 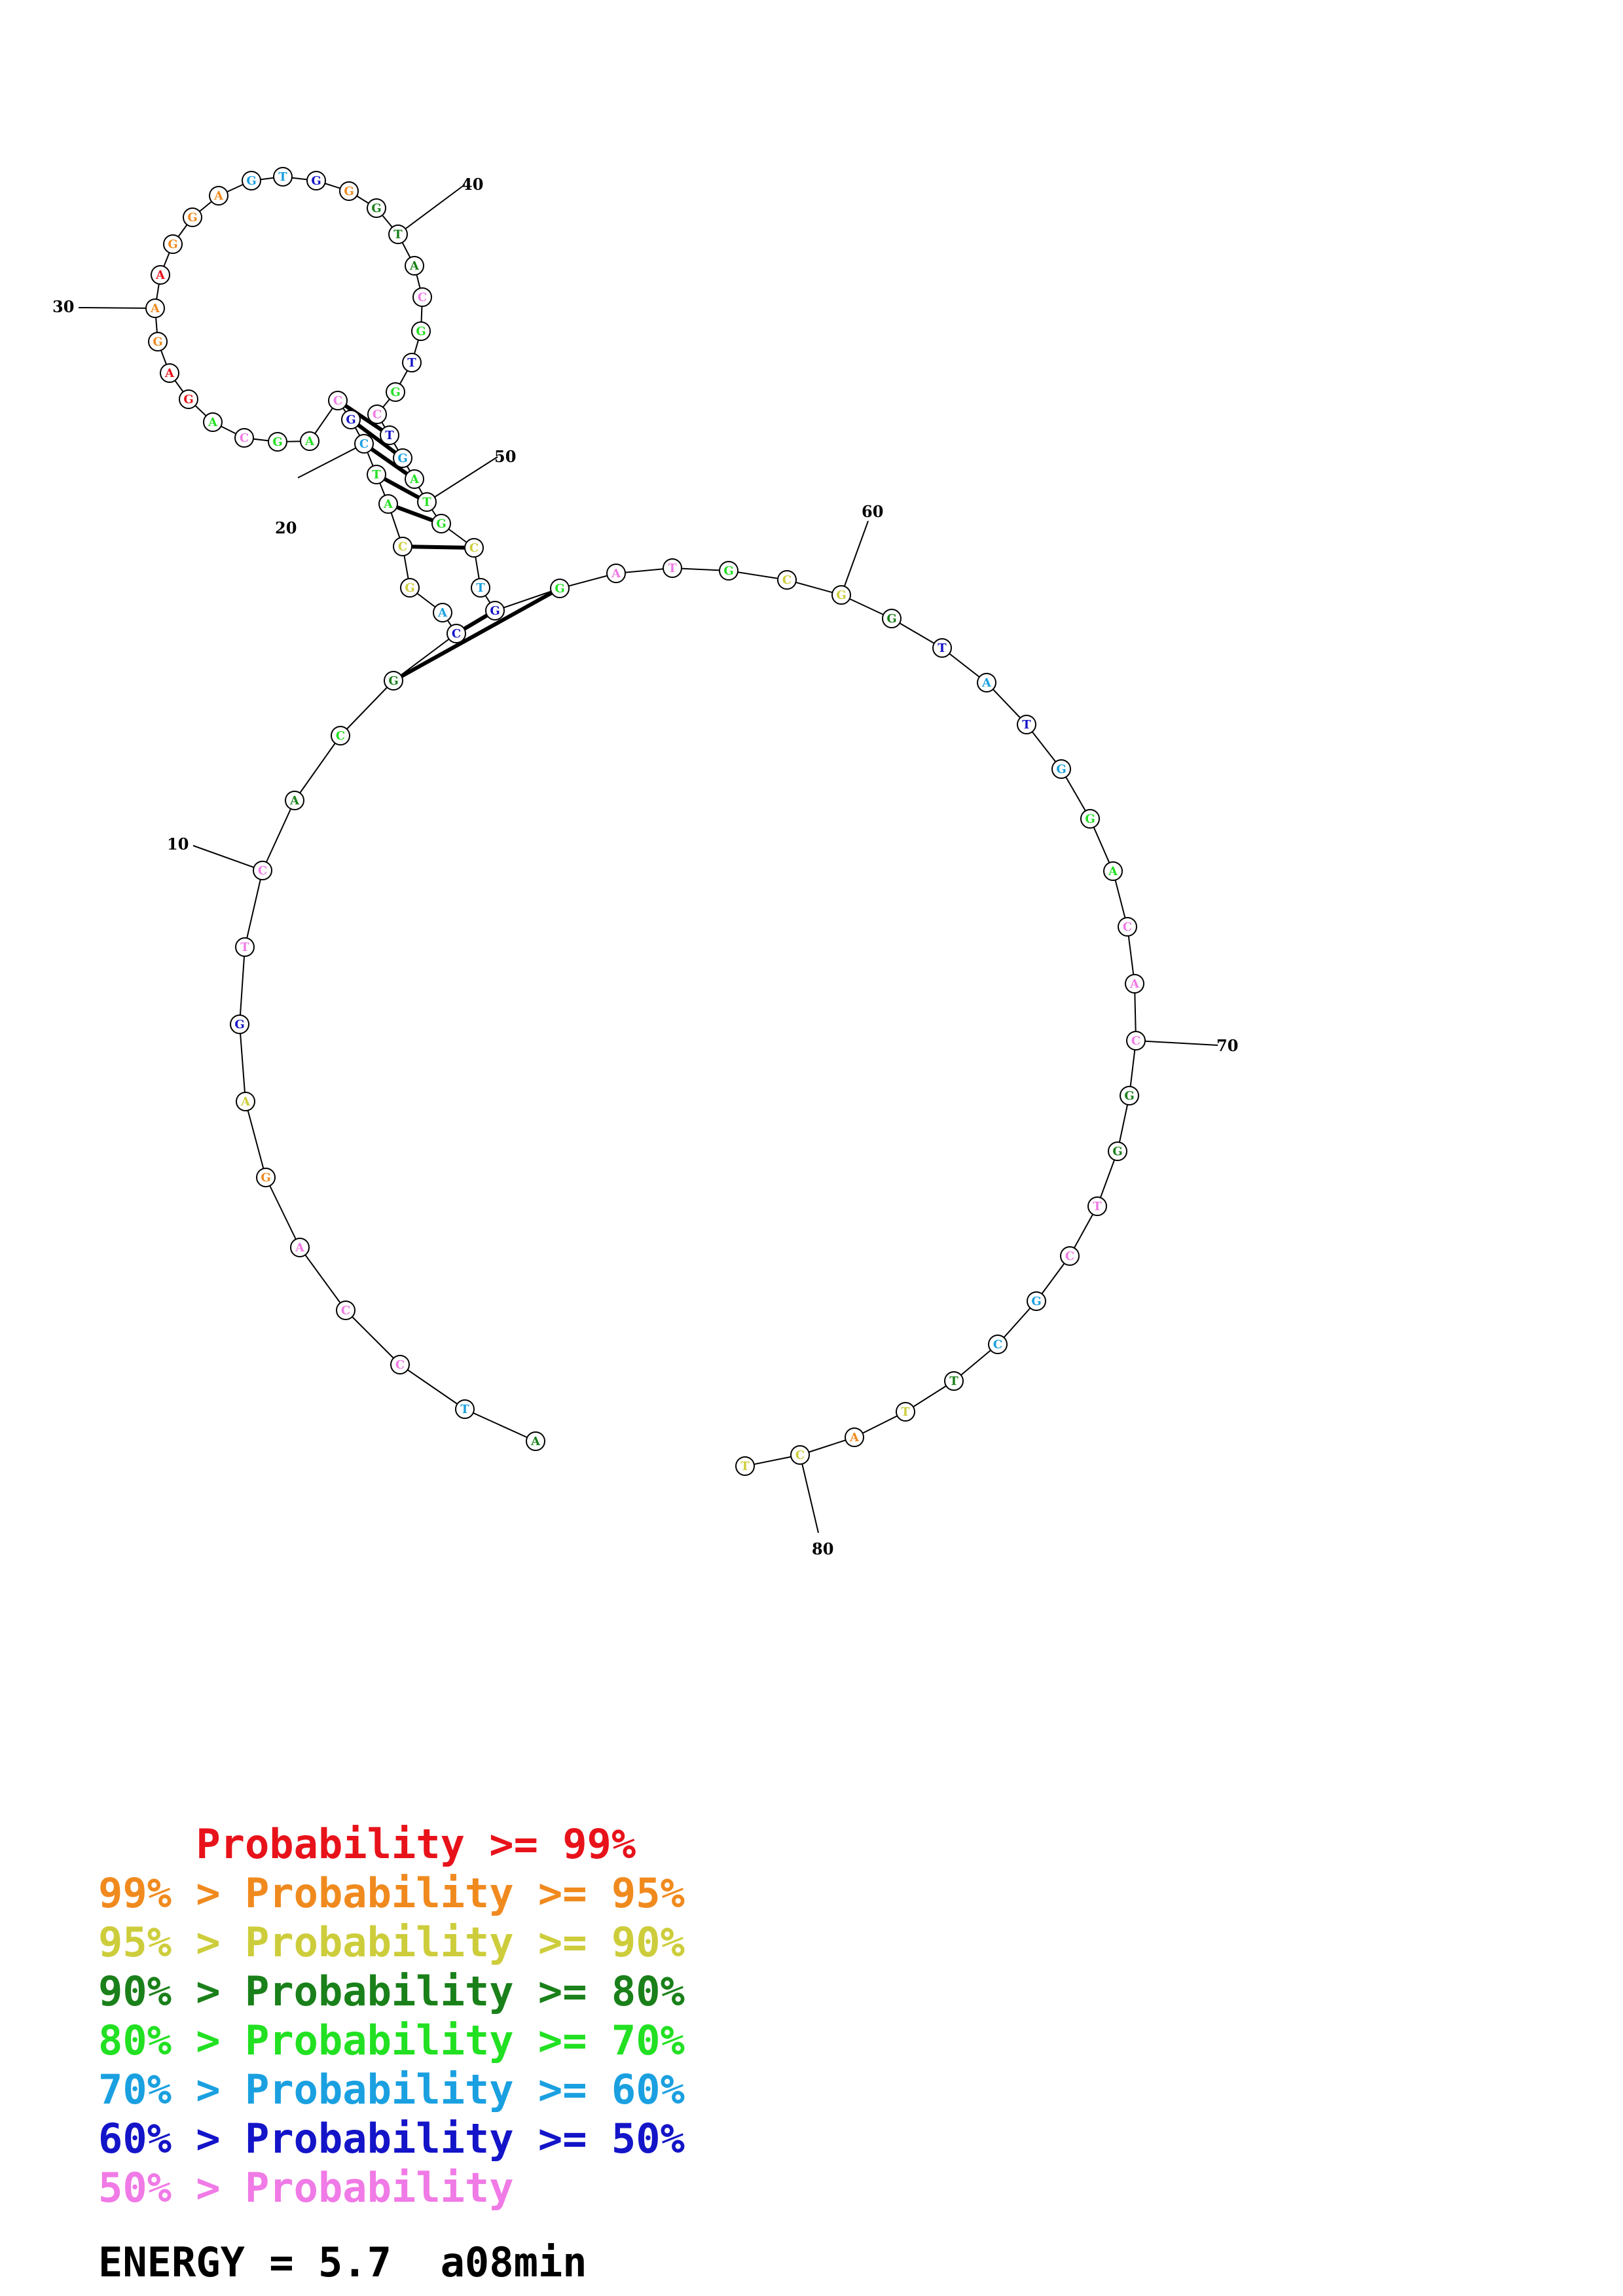 What do you see at coordinates (245, 2262) in the screenshot?
I see `energy-value: ENERGY = 5.7` at bounding box center [245, 2262].